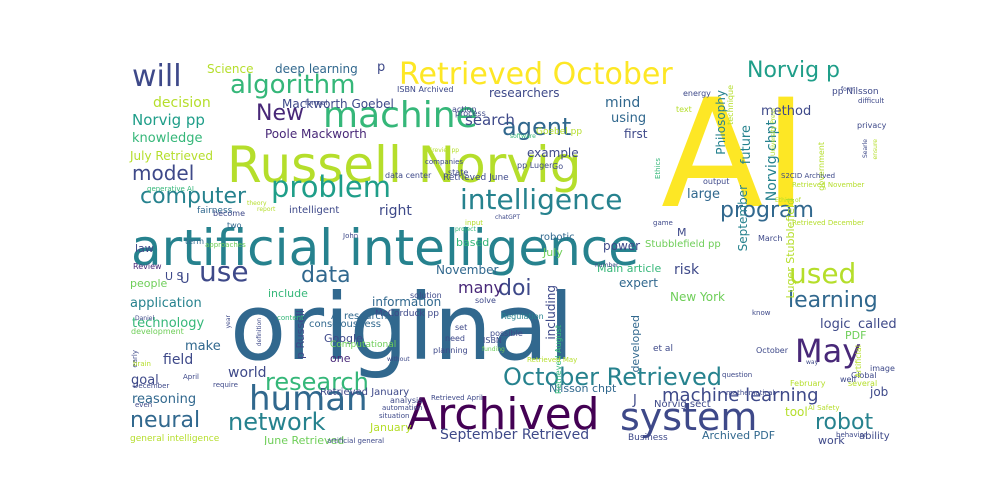 This screenshot has height=500, width=1000. What do you see at coordinates (734, 155) in the screenshot?
I see `cloud-word: AI` at bounding box center [734, 155].